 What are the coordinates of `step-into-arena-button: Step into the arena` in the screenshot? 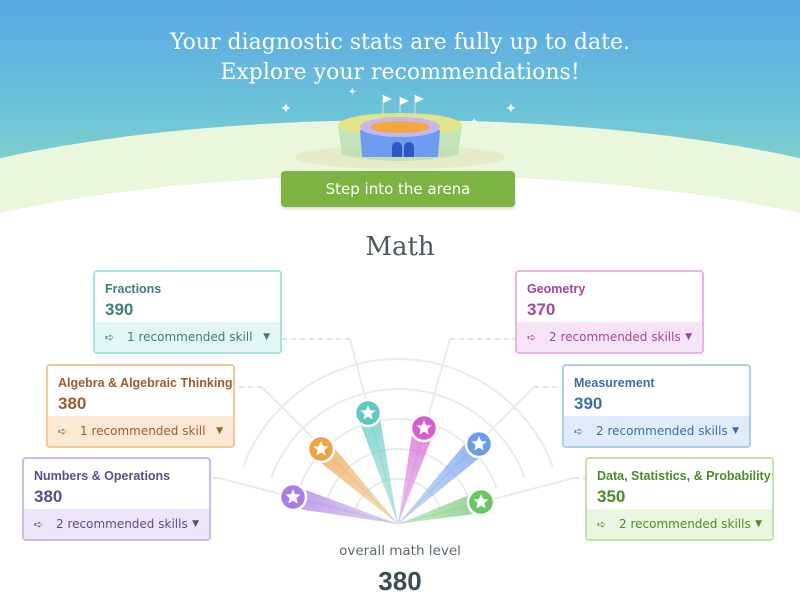 It's located at (398, 189).